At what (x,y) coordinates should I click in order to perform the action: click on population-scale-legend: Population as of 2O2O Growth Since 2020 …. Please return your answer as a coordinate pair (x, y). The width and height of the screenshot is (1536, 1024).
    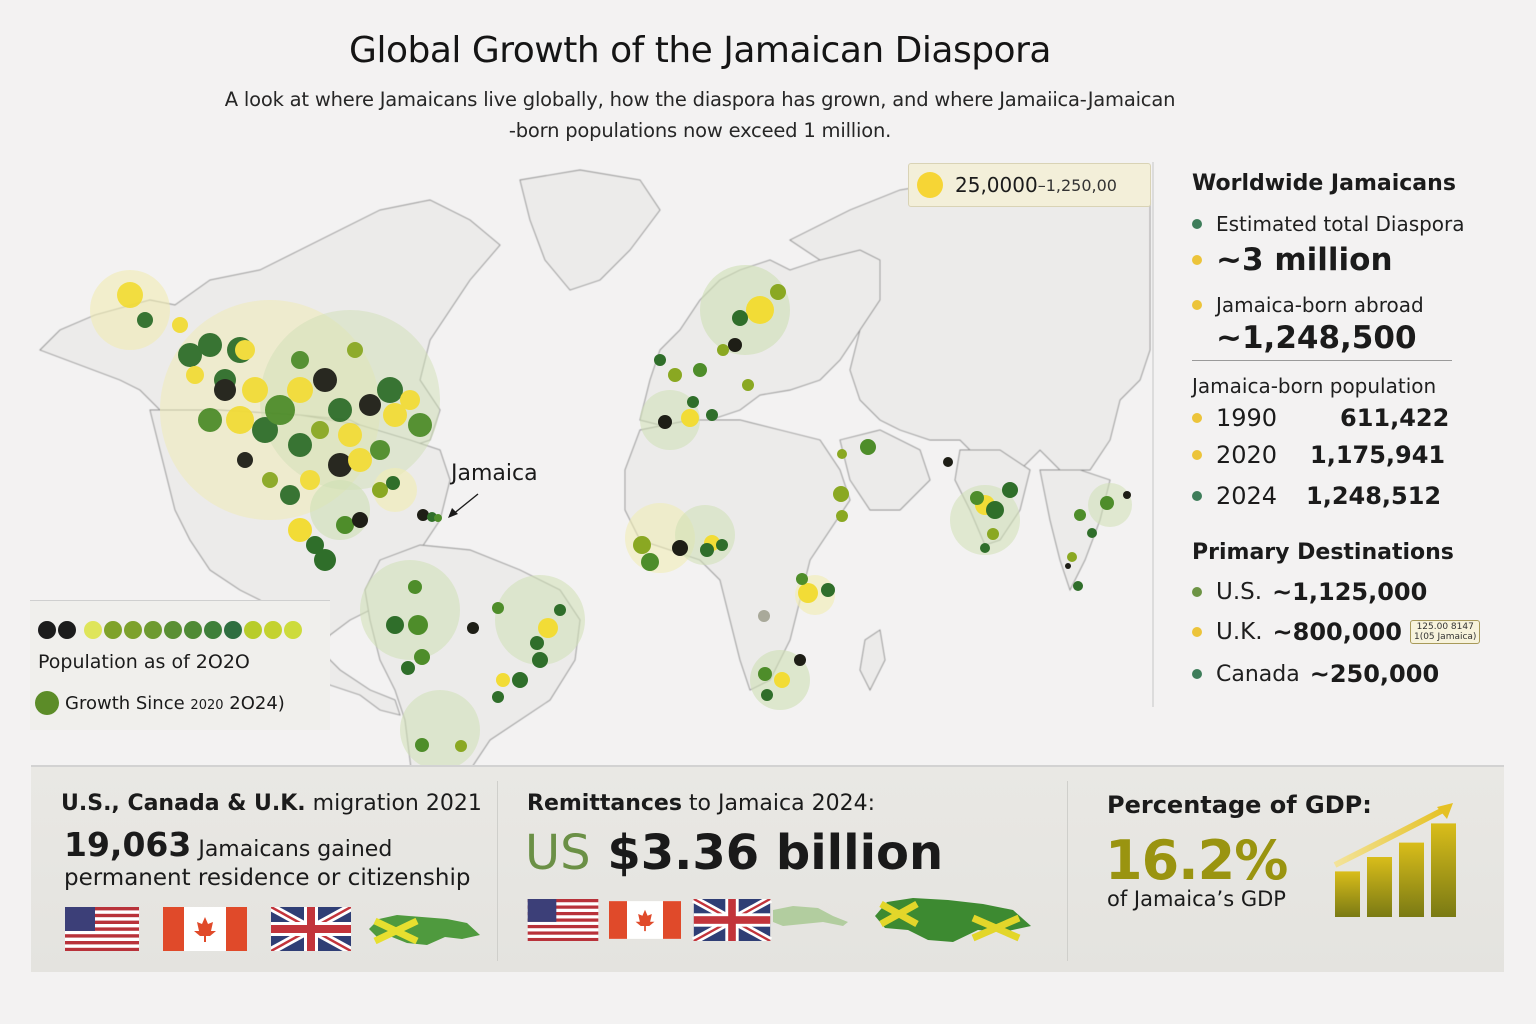
    Looking at the image, I should click on (180, 665).